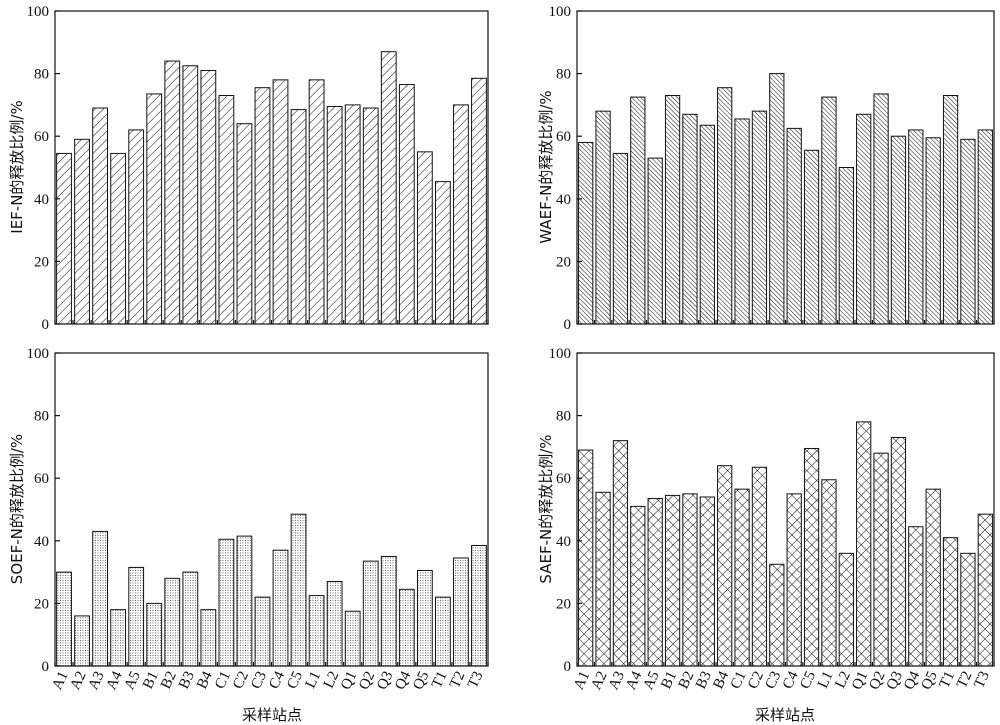 This screenshot has width=1000, height=725. I want to click on bar-B3, so click(190, 195).